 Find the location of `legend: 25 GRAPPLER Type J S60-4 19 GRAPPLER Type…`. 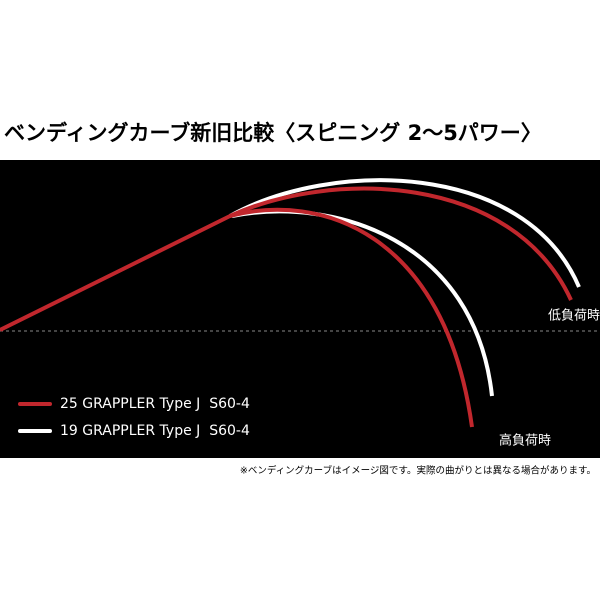

legend: 25 GRAPPLER Type J S60-4 19 GRAPPLER Type… is located at coordinates (134, 417).